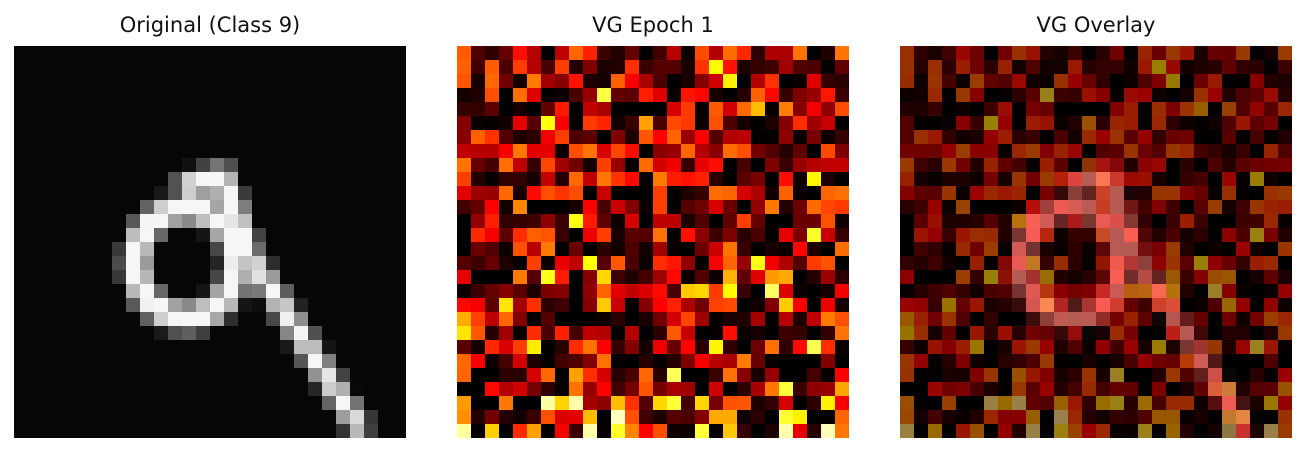  I want to click on original-image-title: Original (Class 9), so click(210, 25).